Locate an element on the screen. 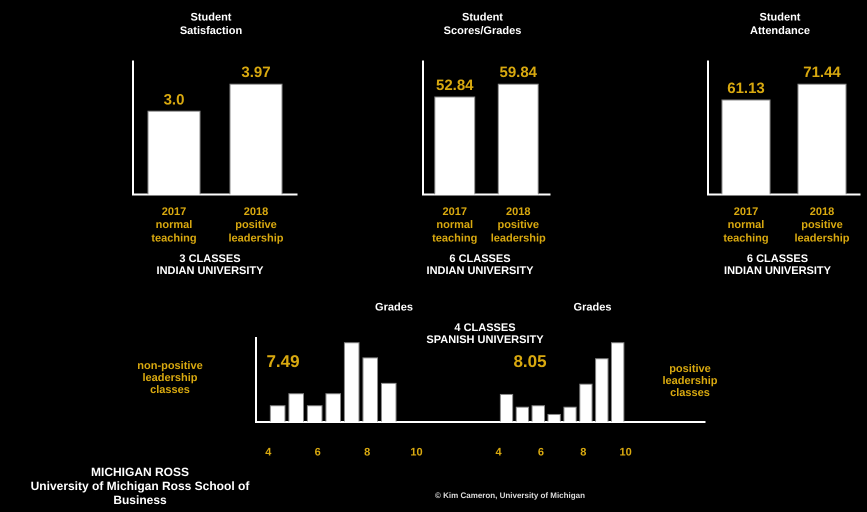 Image resolution: width=867 pixels, height=512 pixels. annotation: 4 CLASSES SPANISH UNIVERSITY is located at coordinates (485, 334).